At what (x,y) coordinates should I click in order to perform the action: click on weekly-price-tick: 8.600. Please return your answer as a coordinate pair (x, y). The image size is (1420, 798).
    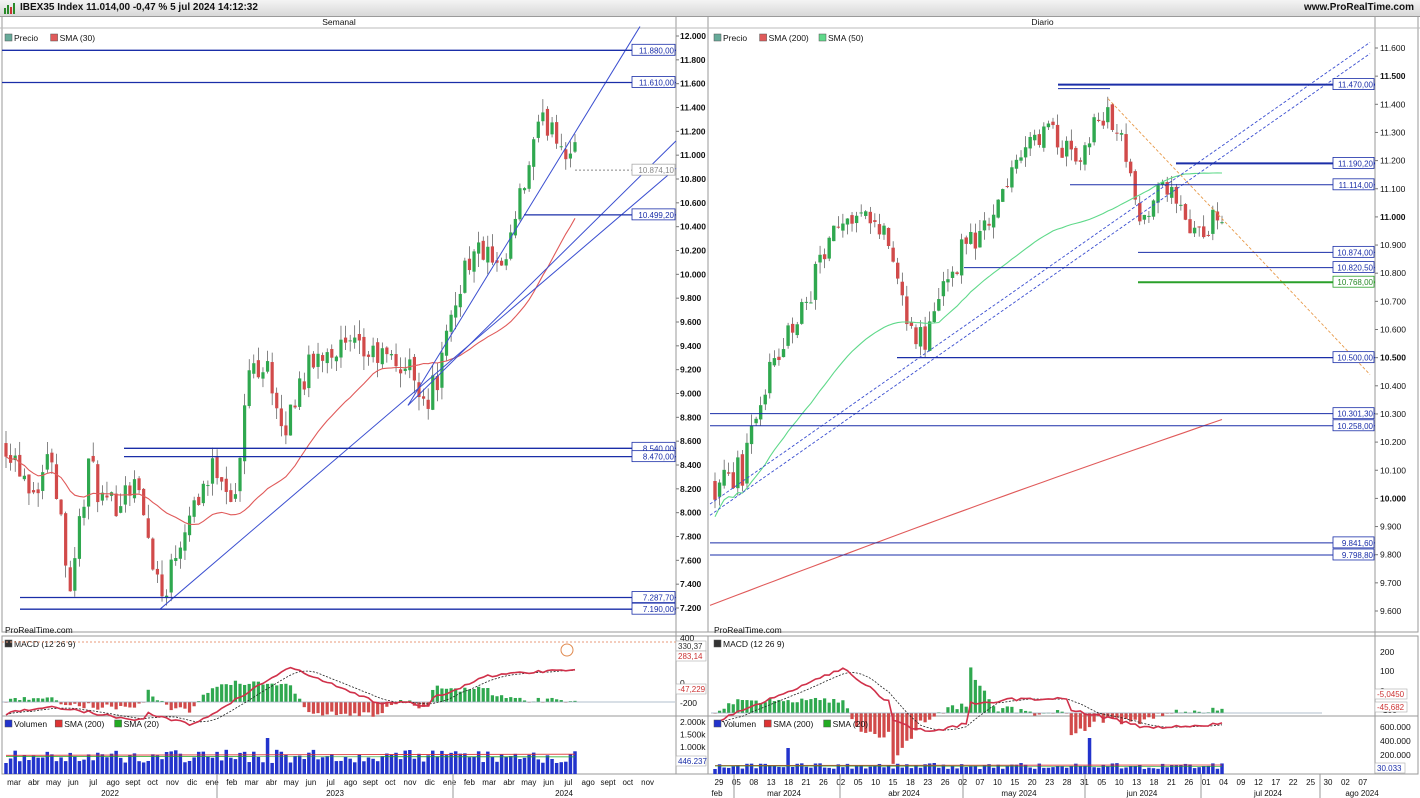
    Looking at the image, I should click on (691, 441).